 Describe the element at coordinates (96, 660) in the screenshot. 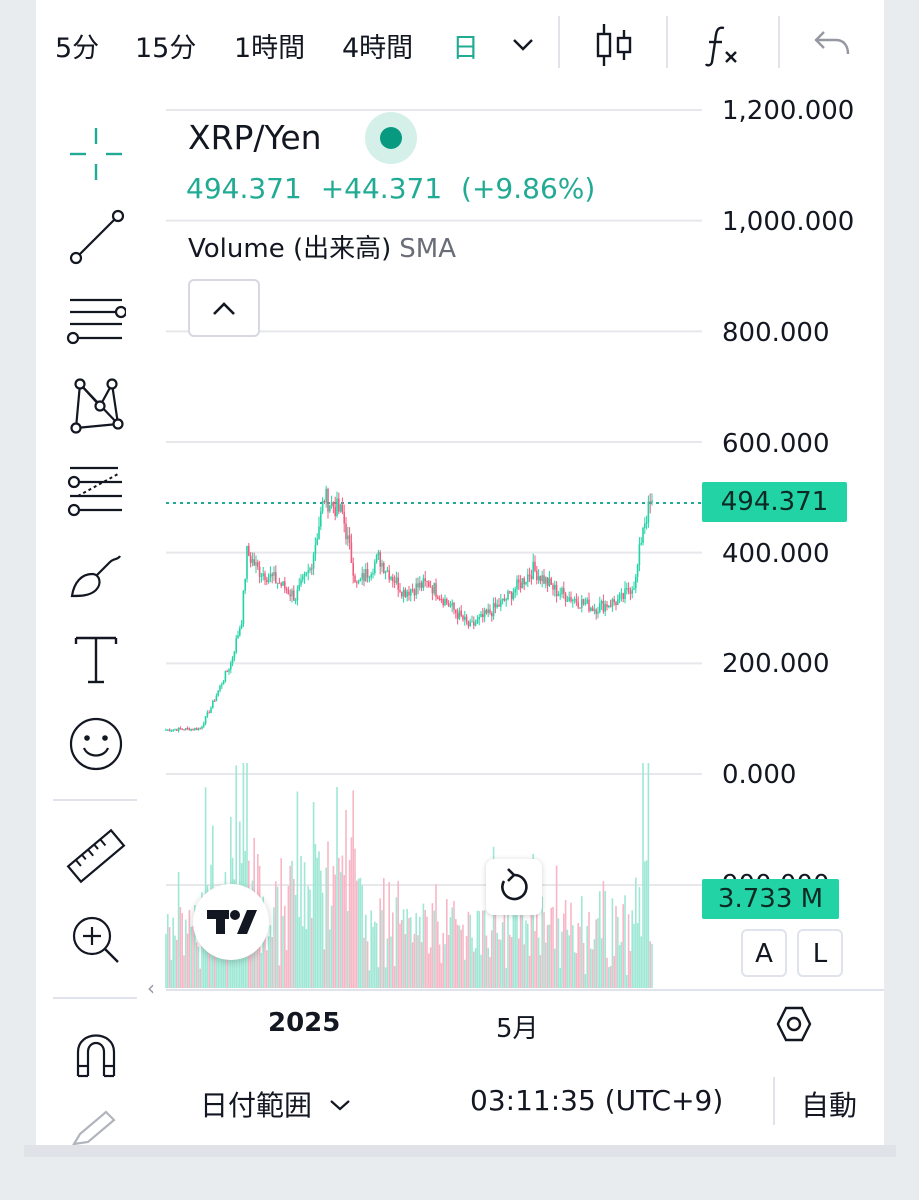

I see `text-icon` at that location.